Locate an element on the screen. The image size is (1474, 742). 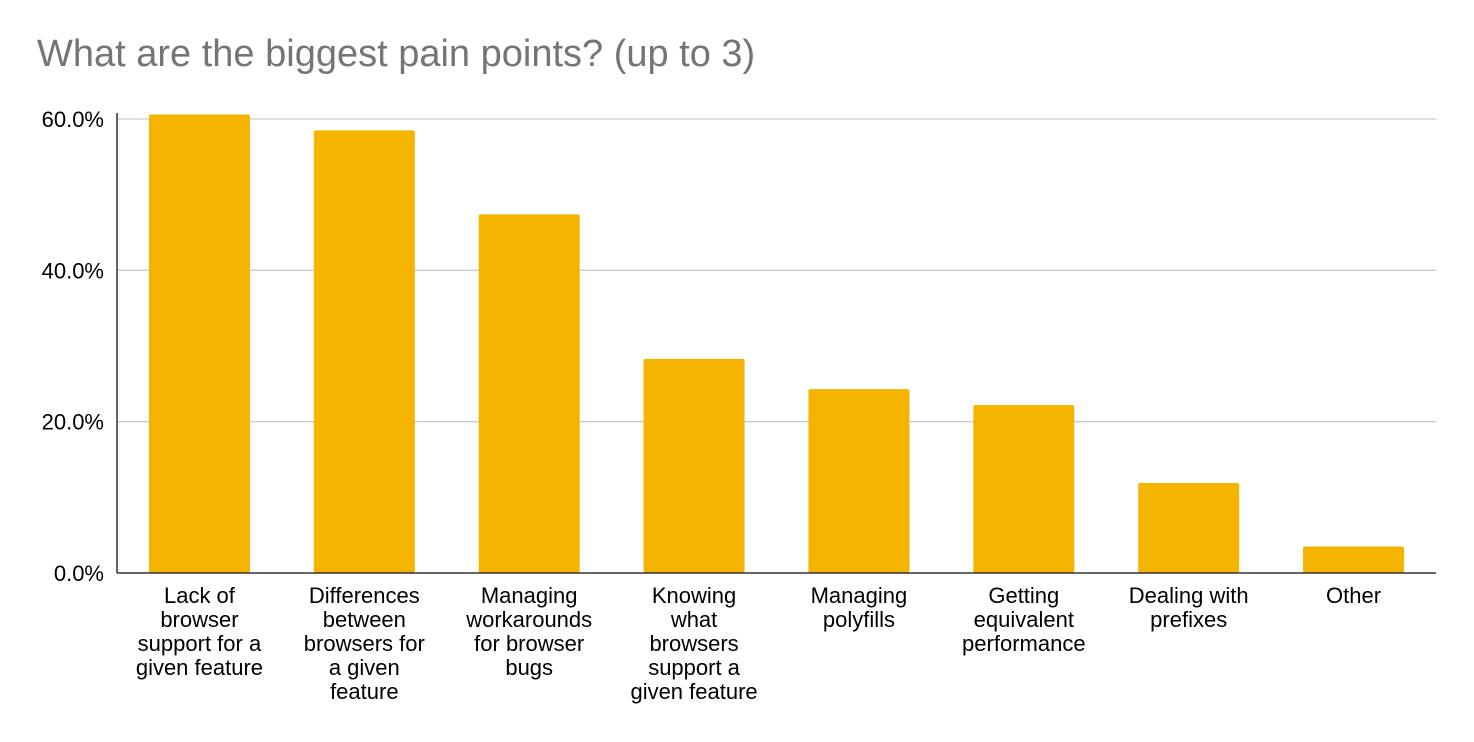
x-tick-label: Lack of browser support for a given feature is located at coordinates (199, 631).